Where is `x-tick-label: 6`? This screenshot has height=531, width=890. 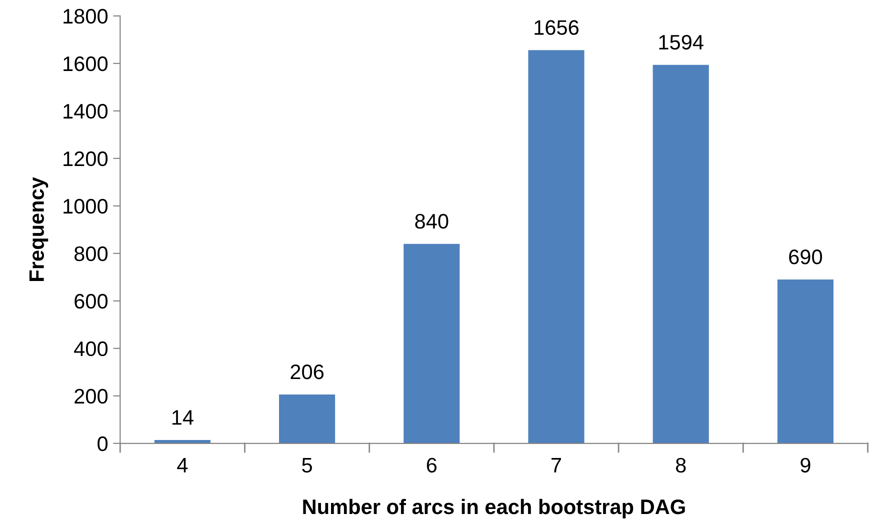 x-tick-label: 6 is located at coordinates (431, 465).